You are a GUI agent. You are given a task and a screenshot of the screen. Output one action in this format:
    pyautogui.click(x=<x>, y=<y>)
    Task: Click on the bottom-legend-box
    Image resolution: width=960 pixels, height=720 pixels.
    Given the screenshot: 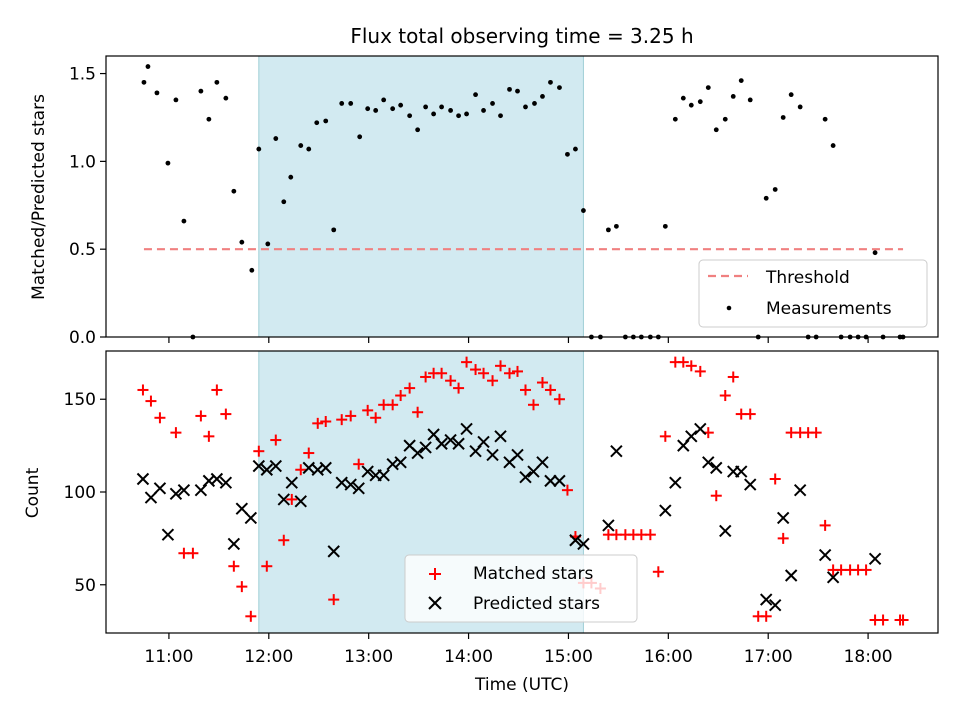 What is the action you would take?
    pyautogui.click(x=521, y=588)
    